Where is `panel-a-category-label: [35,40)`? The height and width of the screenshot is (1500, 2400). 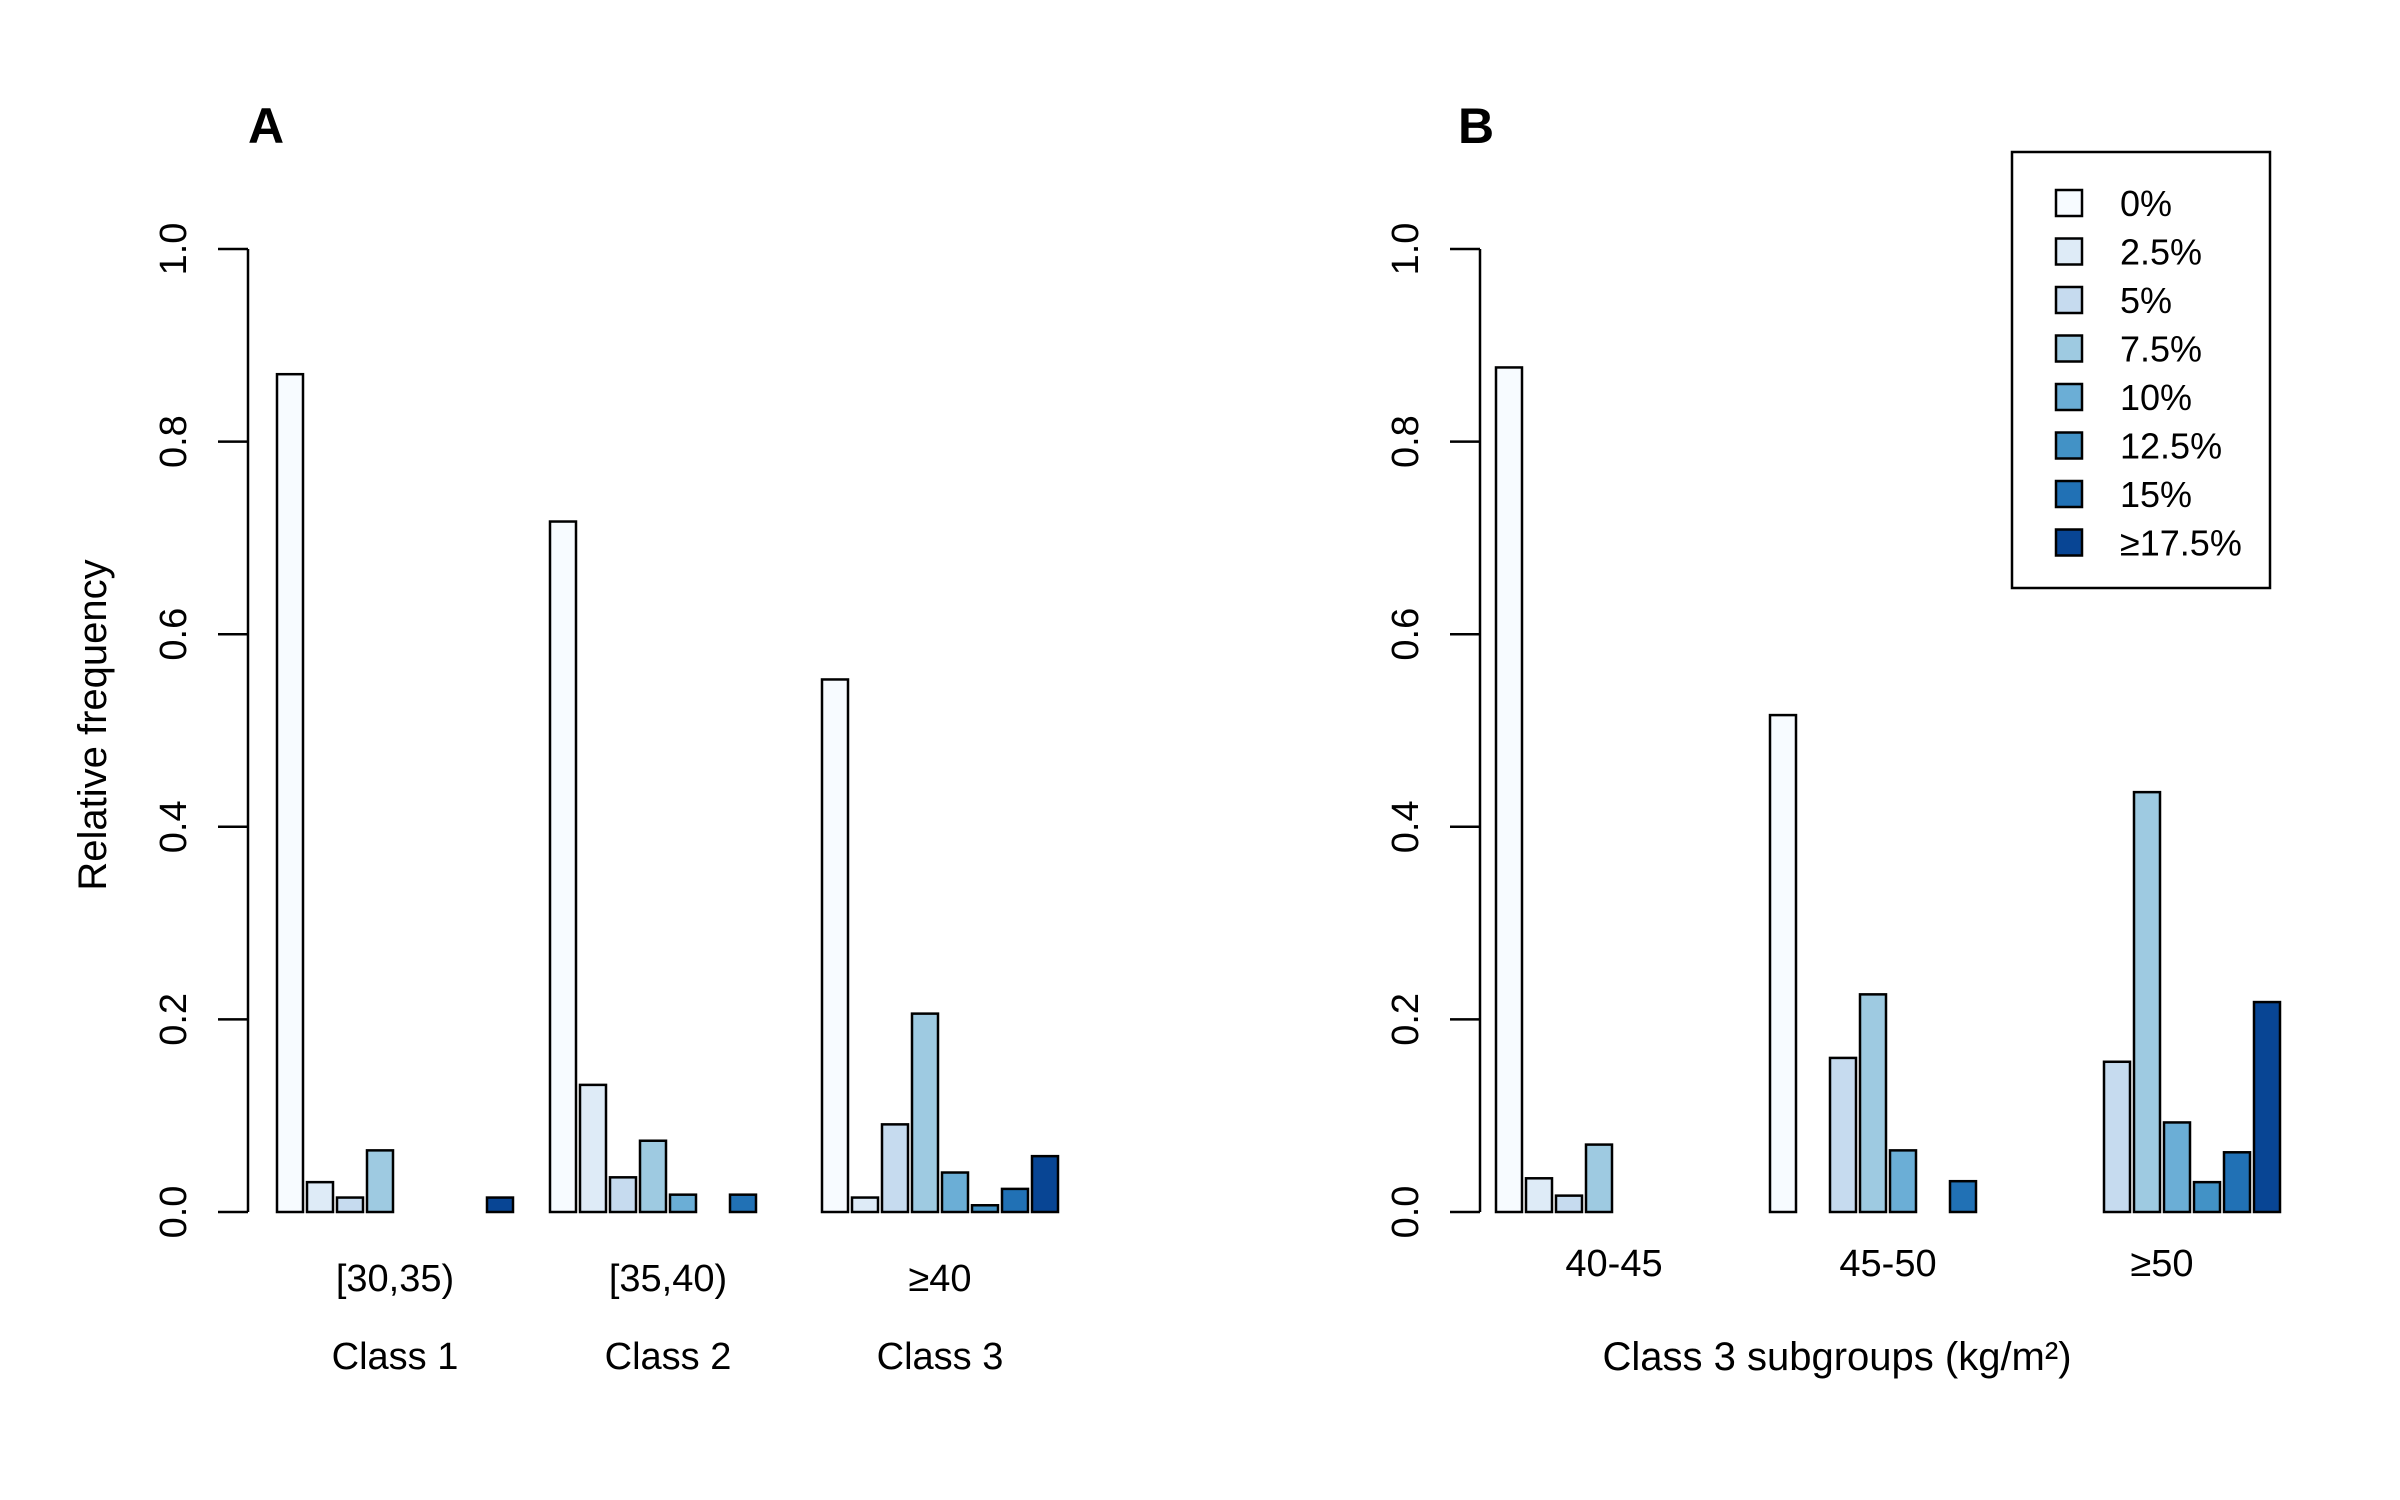
panel-a-category-label: [35,40) is located at coordinates (668, 1279).